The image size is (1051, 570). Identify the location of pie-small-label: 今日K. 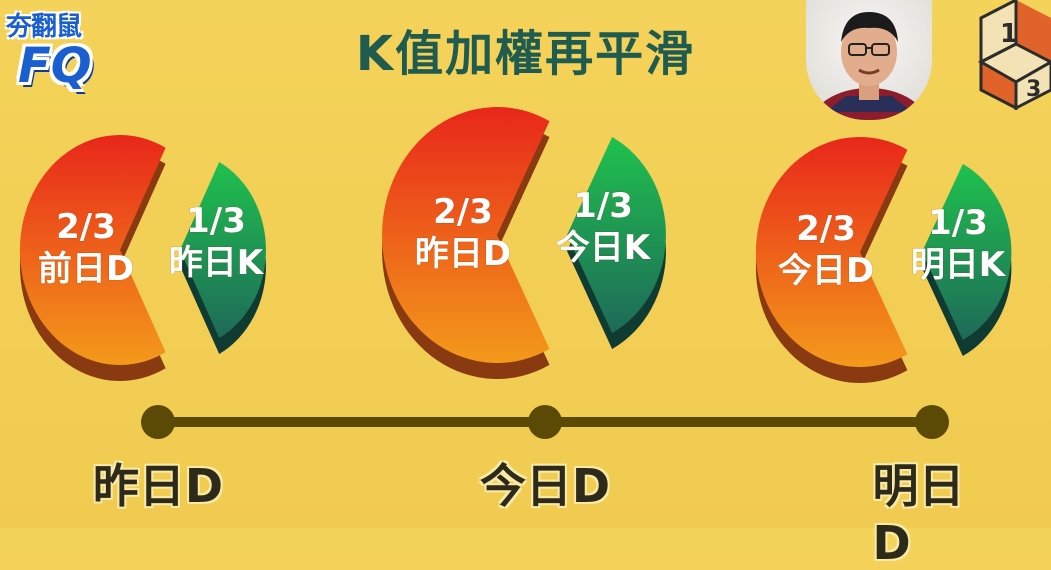
(604, 248).